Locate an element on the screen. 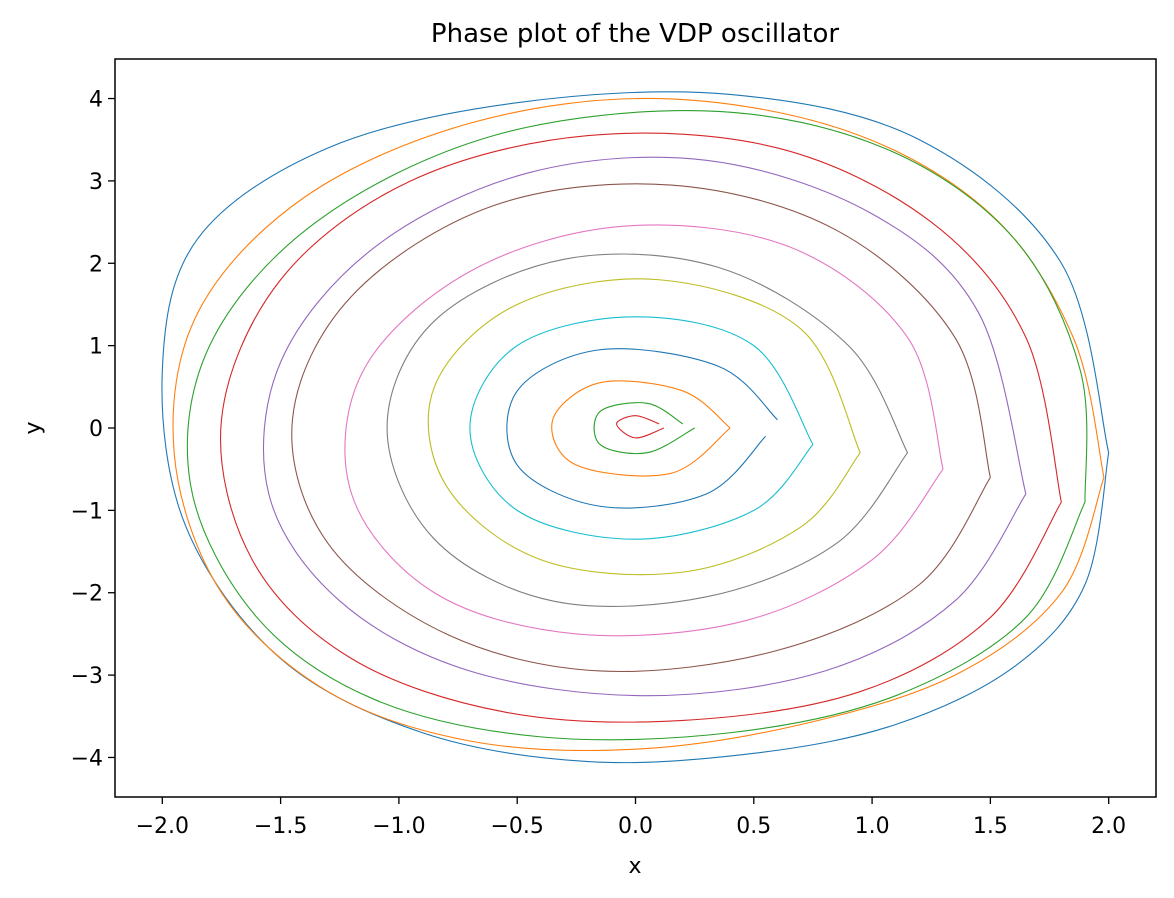 Image resolution: width=1174 pixels, height=898 pixels. y-tick-label: −1 is located at coordinates (87, 511).